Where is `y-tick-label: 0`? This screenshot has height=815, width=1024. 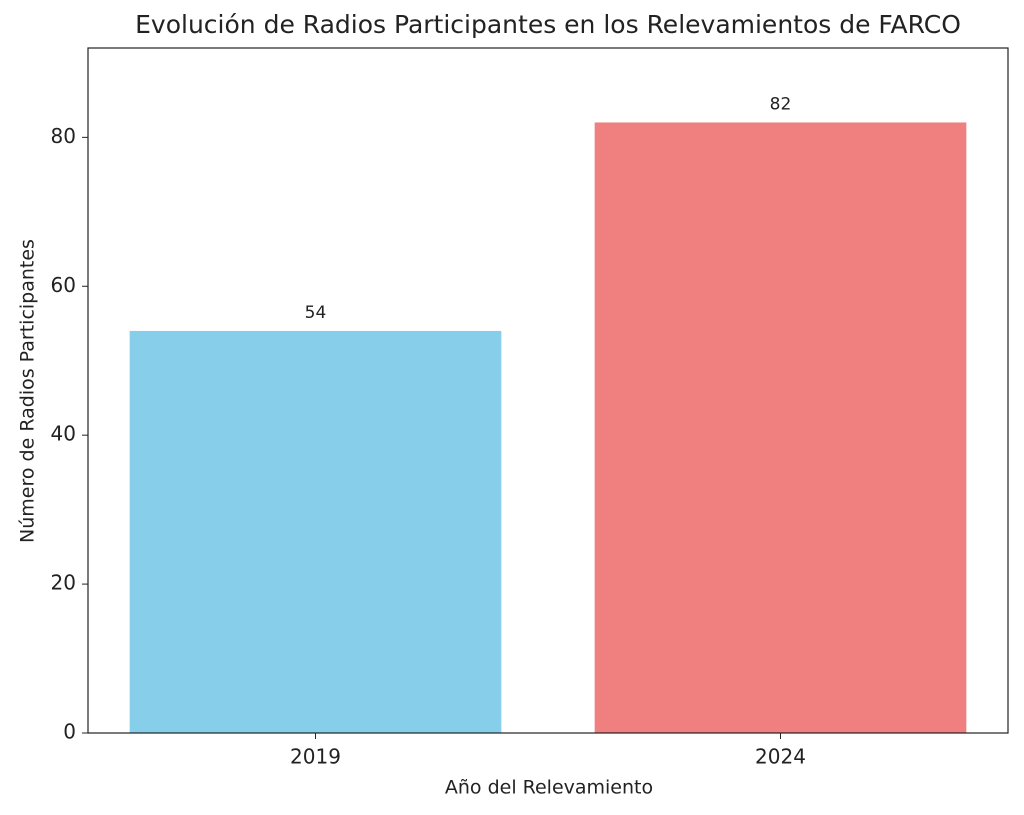 y-tick-label: 0 is located at coordinates (69, 732).